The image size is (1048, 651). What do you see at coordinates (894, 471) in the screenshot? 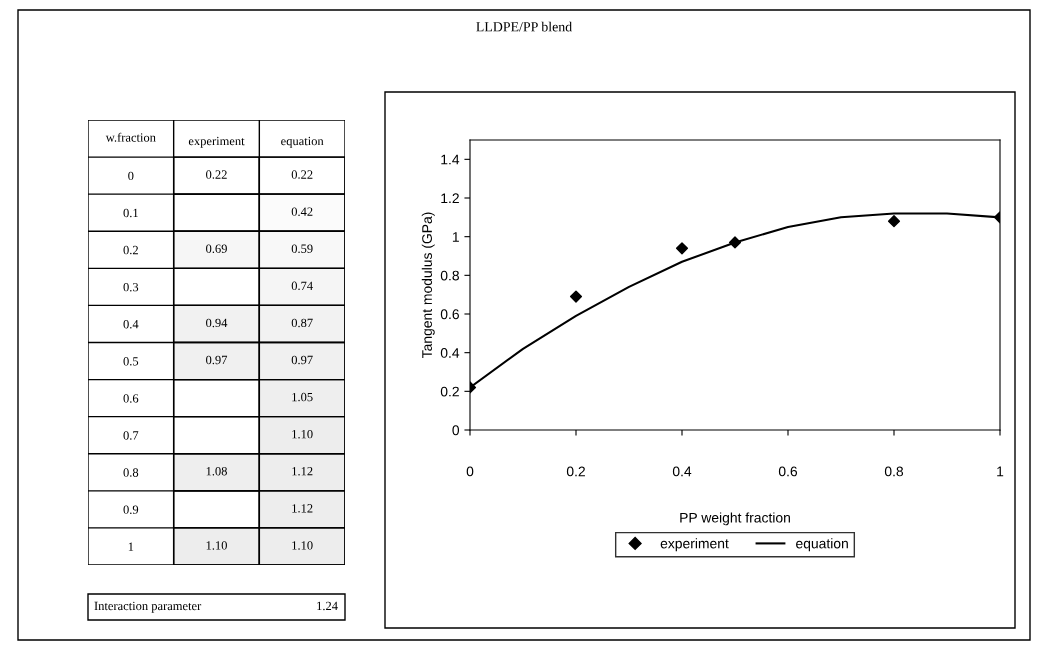
I see `x-tick-label: 0.8` at bounding box center [894, 471].